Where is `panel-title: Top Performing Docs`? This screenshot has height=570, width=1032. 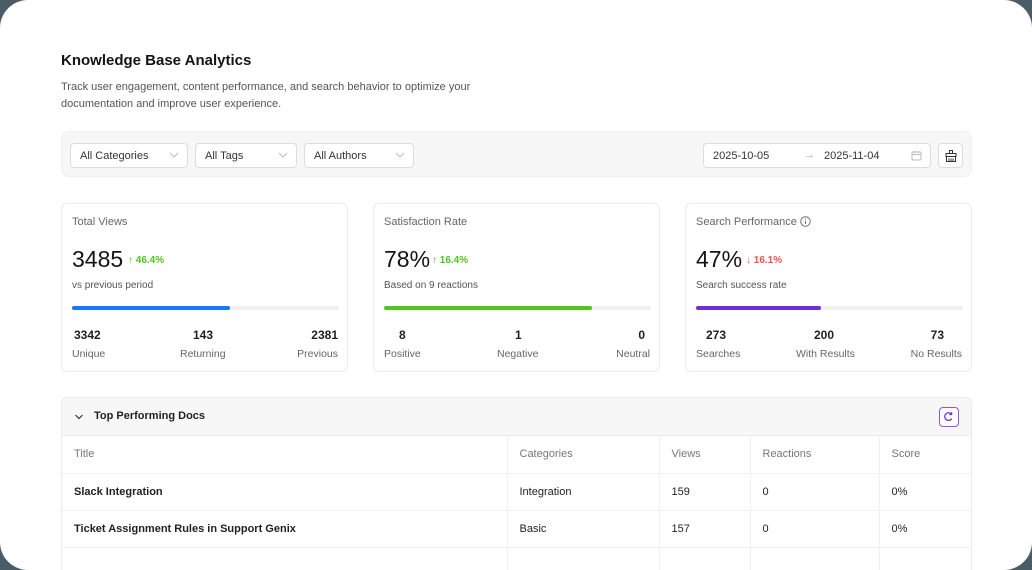 panel-title: Top Performing Docs is located at coordinates (150, 416).